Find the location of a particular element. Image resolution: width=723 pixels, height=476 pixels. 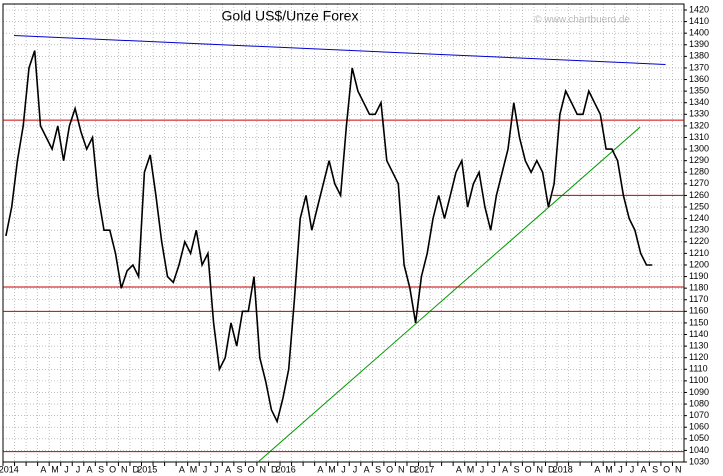

y-tick-label: 1410 is located at coordinates (699, 21).